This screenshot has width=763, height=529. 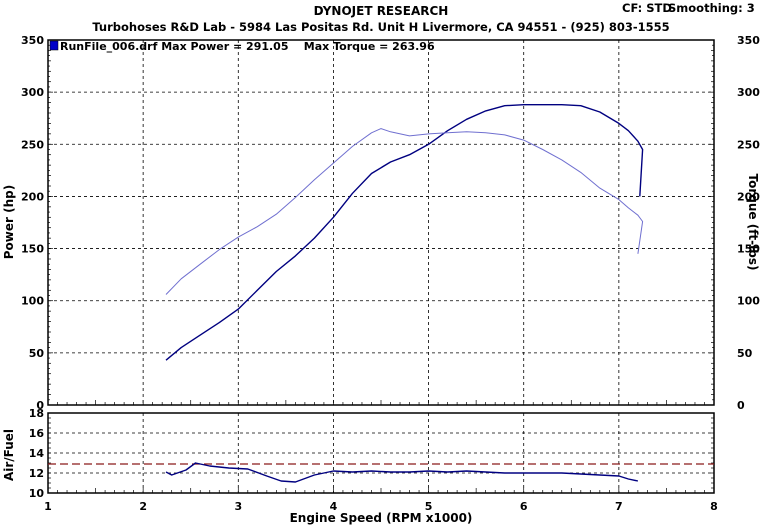 What do you see at coordinates (381, 518) in the screenshot?
I see `x-axis-title: Engine Speed (RPM x1000)` at bounding box center [381, 518].